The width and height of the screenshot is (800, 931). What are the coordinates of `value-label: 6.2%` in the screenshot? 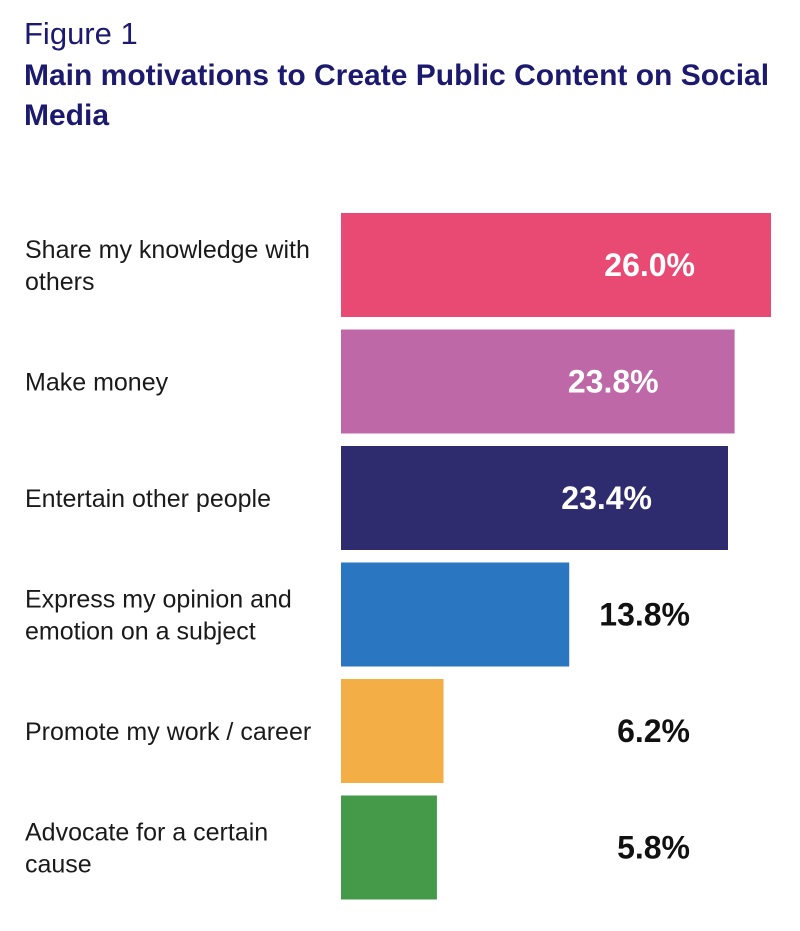 It's located at (653, 731).